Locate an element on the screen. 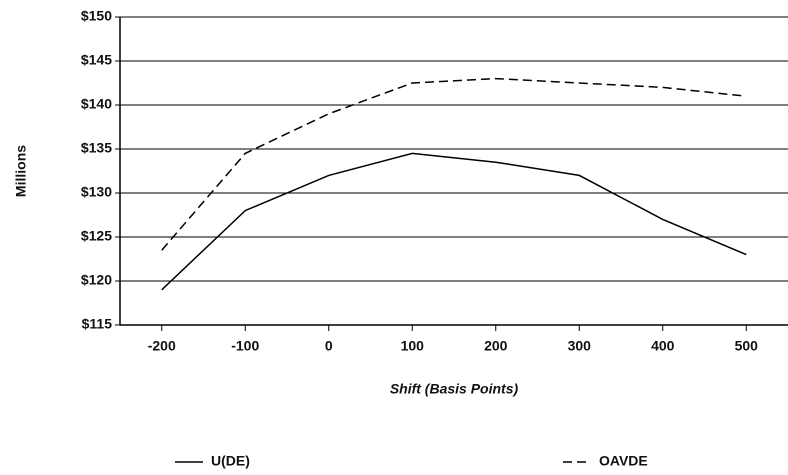  y-tick-label: $150 is located at coordinates (96, 16).